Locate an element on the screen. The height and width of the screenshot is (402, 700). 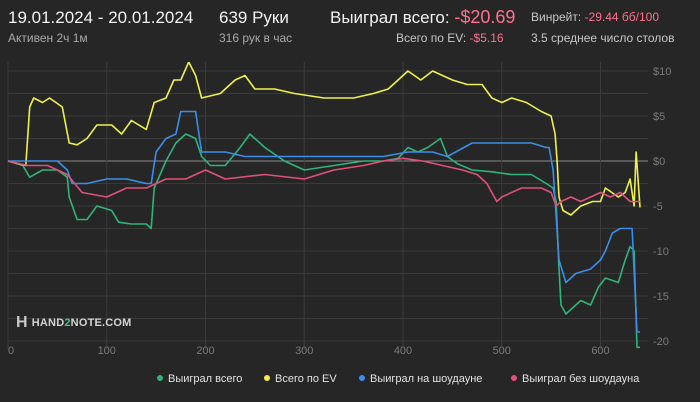
y-tick-label: $0 is located at coordinates (659, 162).